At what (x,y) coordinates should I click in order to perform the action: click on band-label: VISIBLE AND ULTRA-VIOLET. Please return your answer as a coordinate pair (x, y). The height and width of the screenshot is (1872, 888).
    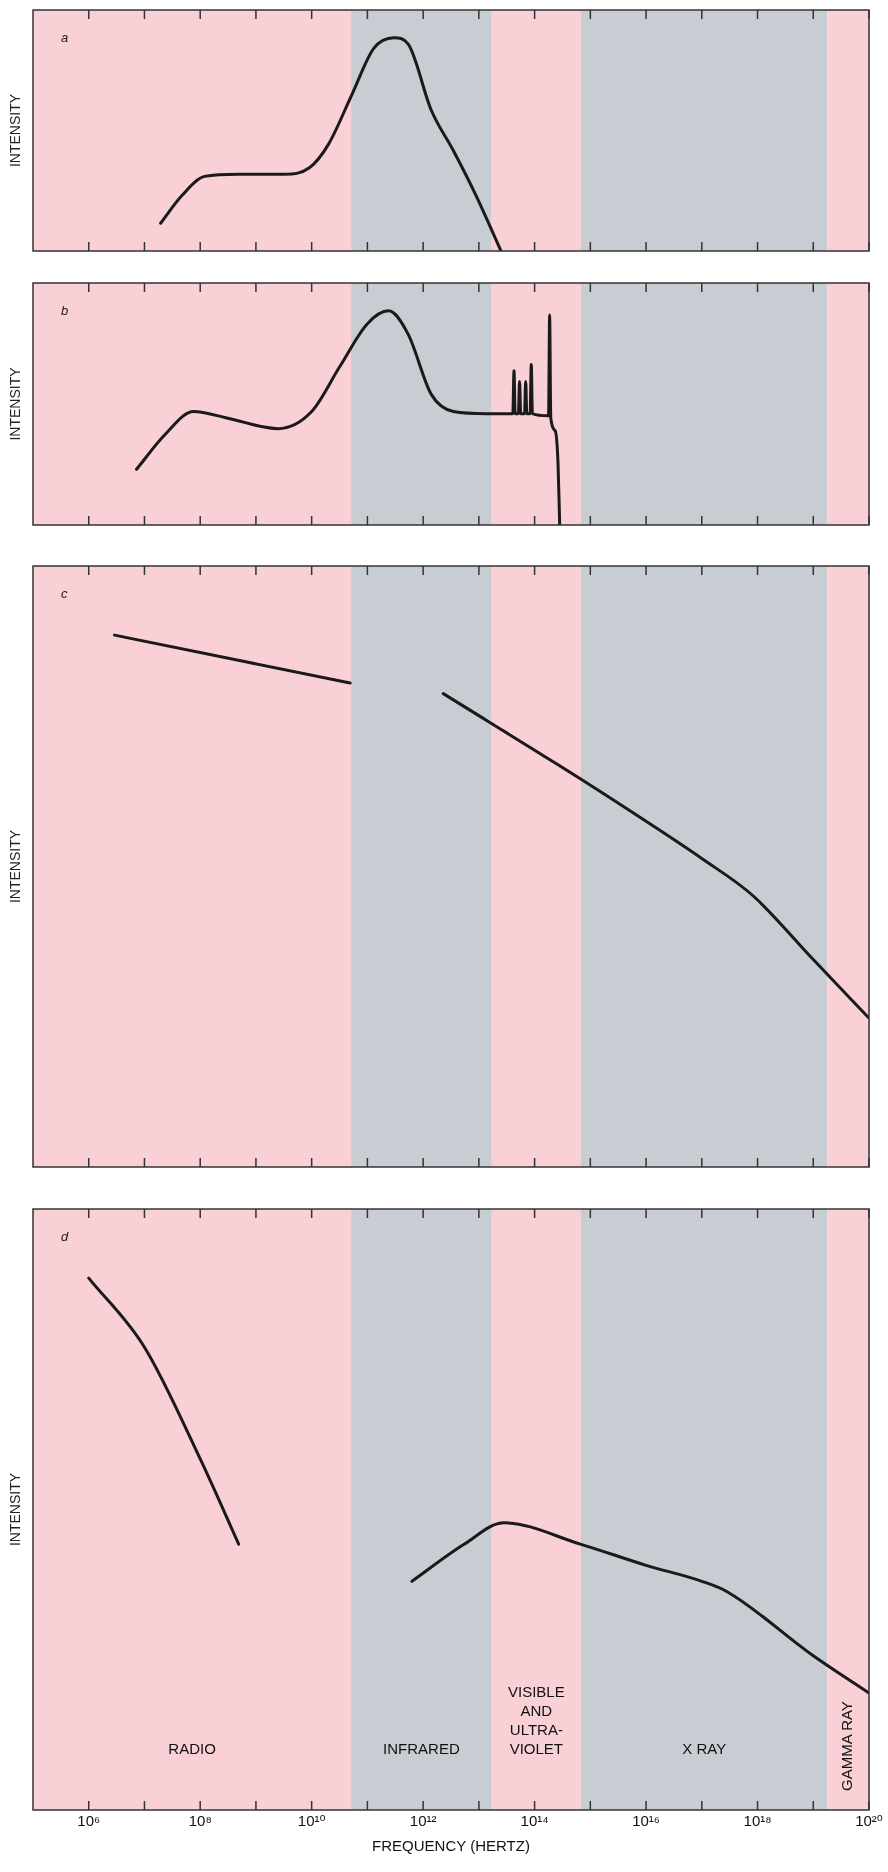
    Looking at the image, I should click on (536, 1720).